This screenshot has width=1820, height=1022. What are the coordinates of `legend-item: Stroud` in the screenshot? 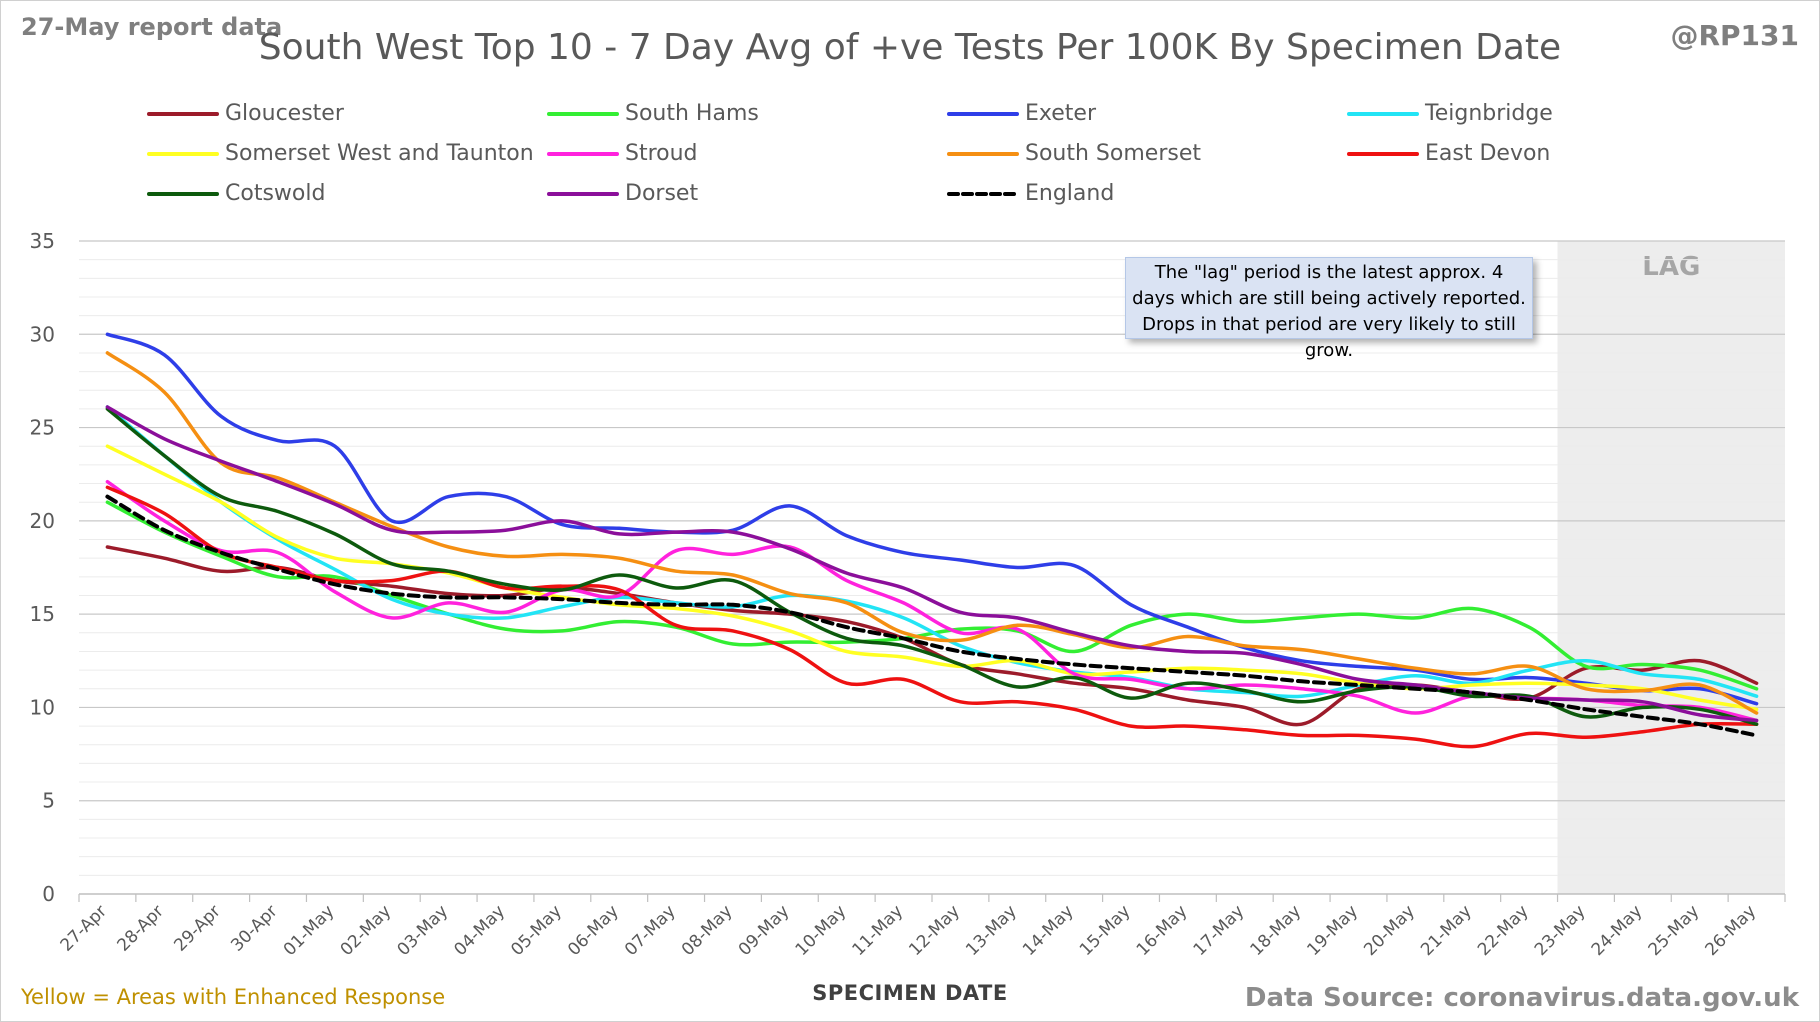 It's located at (622, 153).